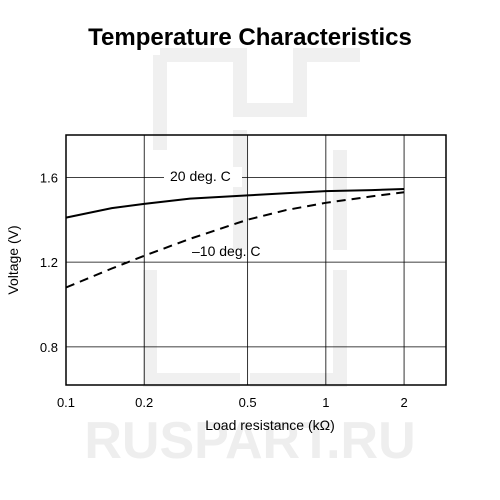  I want to click on x-tick-label: 1, so click(325, 402).